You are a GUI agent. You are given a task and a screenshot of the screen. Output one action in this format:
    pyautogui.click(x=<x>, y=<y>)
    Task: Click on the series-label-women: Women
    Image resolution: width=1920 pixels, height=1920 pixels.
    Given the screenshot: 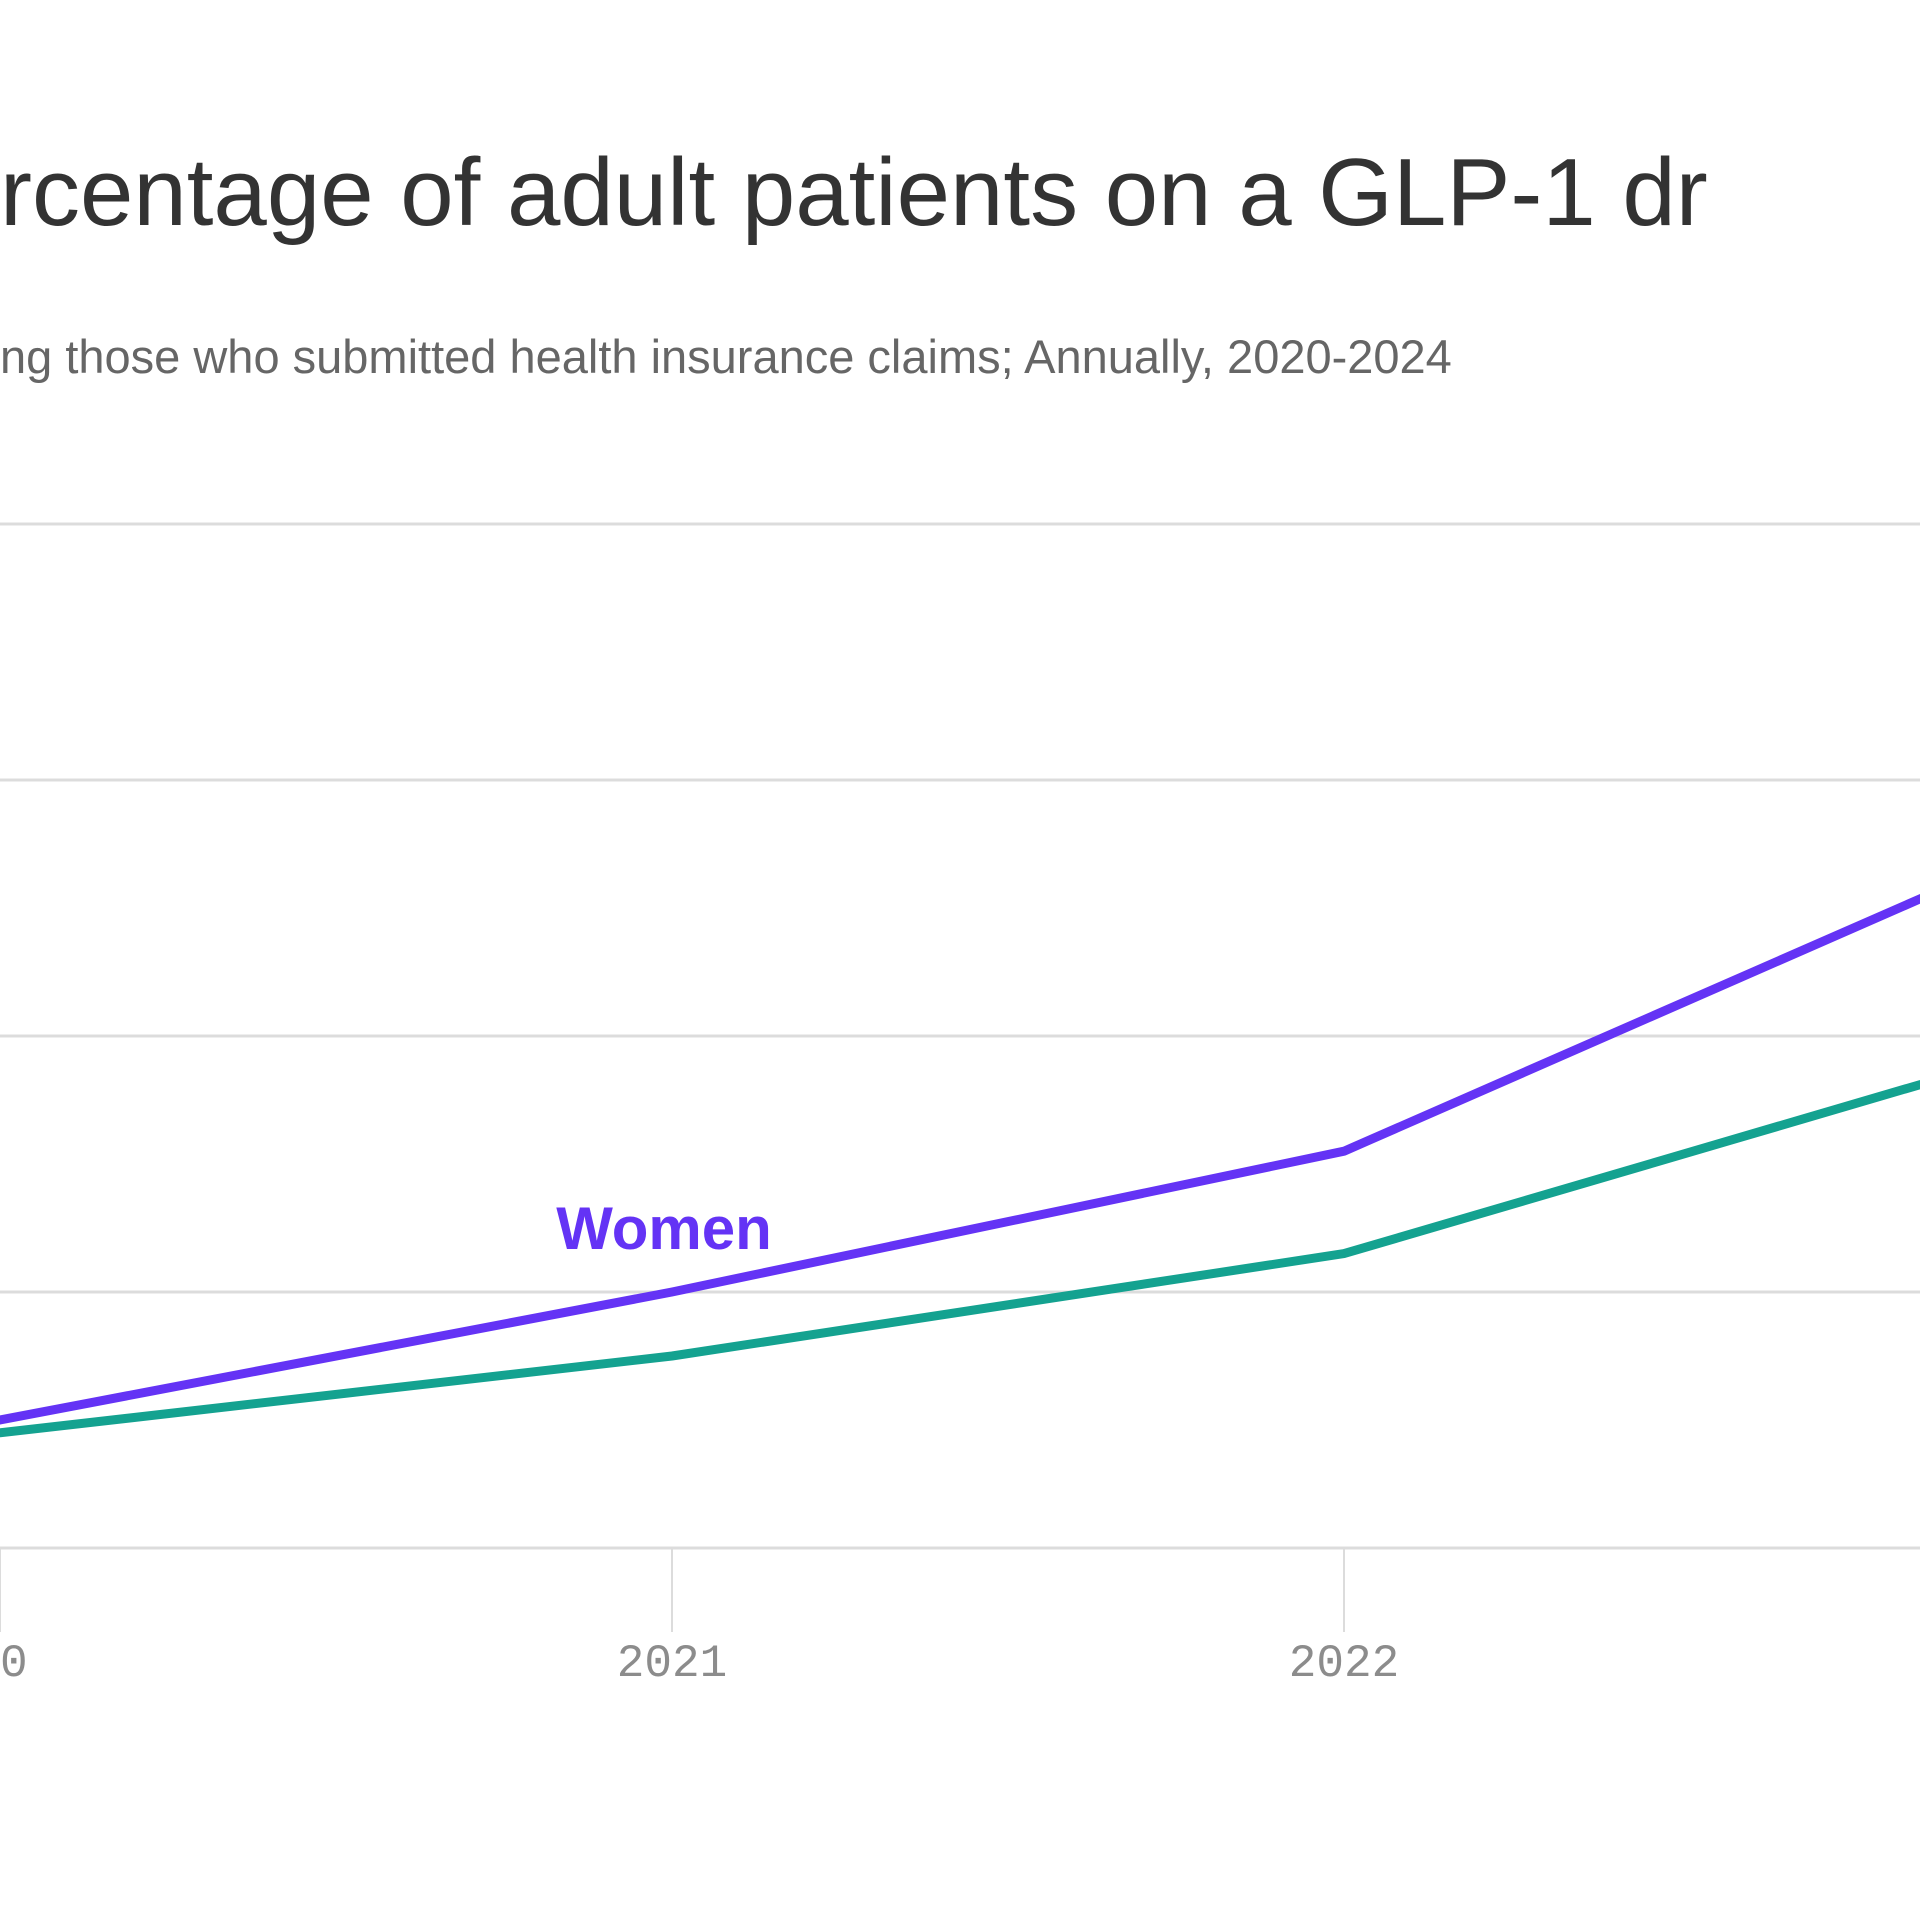 What is the action you would take?
    pyautogui.click(x=664, y=1228)
    